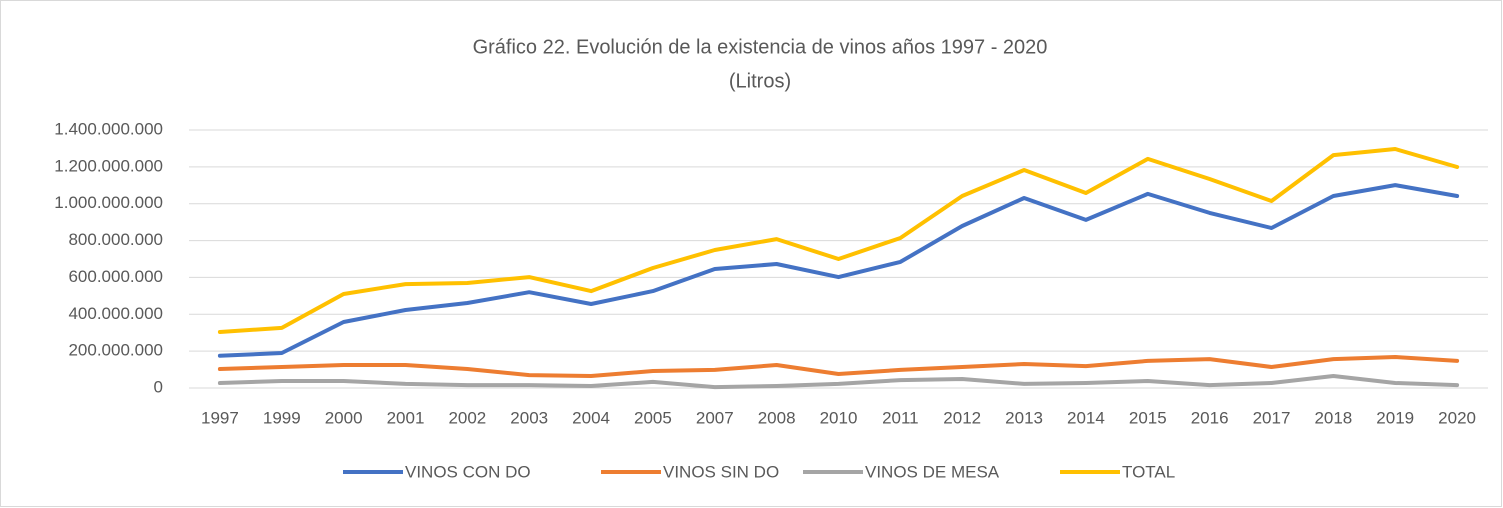 This screenshot has width=1503, height=508. Describe the element at coordinates (760, 81) in the screenshot. I see `chart-subtitle: (Litros)` at that location.